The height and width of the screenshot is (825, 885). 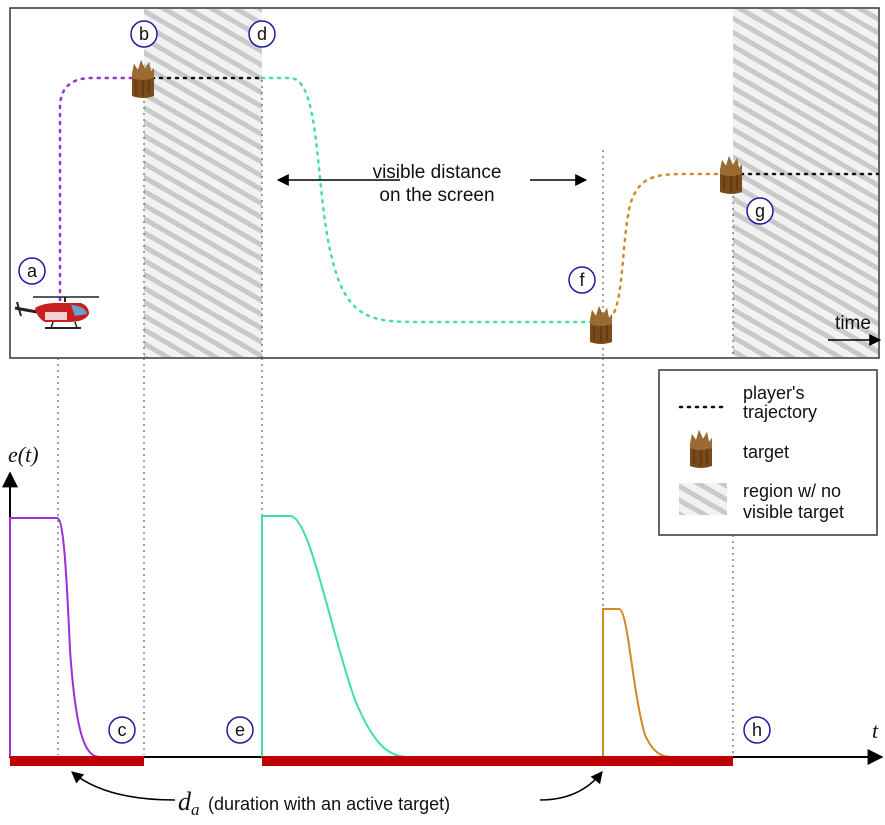 What do you see at coordinates (668, 248) in the screenshot?
I see `trajectory-segment-f` at bounding box center [668, 248].